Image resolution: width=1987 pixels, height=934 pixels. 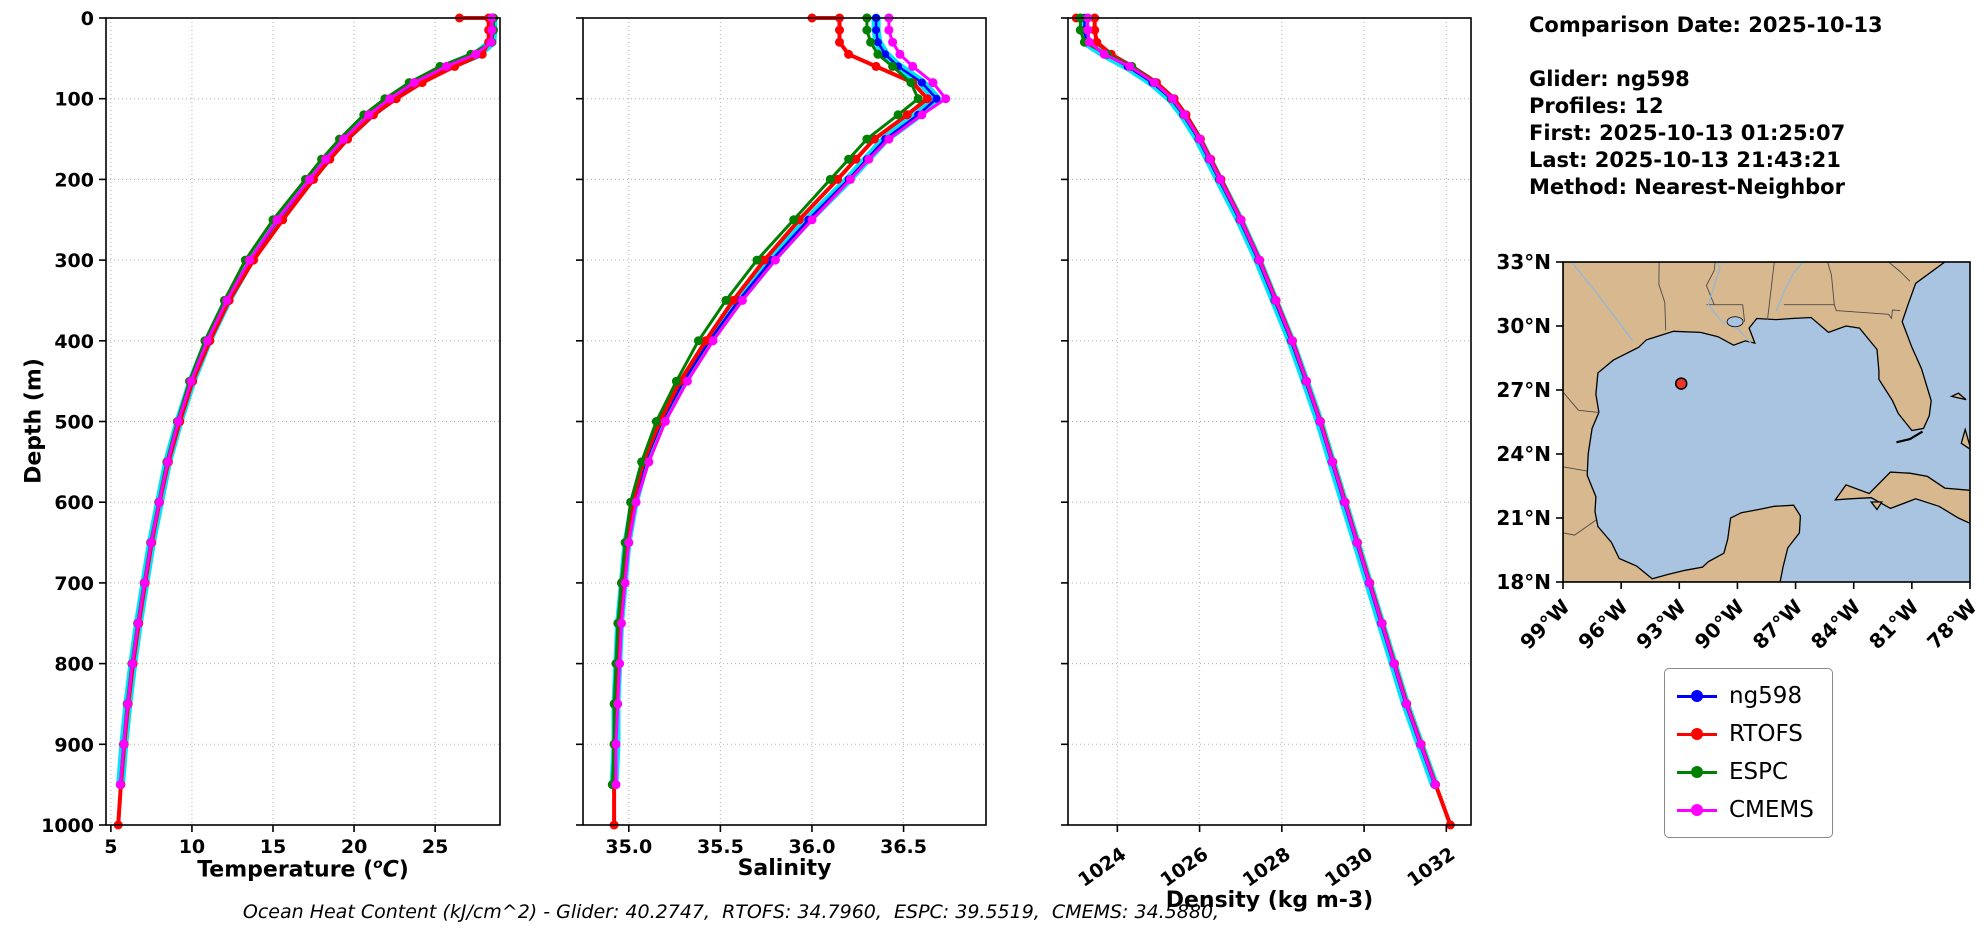 I want to click on glider-position-marker, so click(x=1681, y=383).